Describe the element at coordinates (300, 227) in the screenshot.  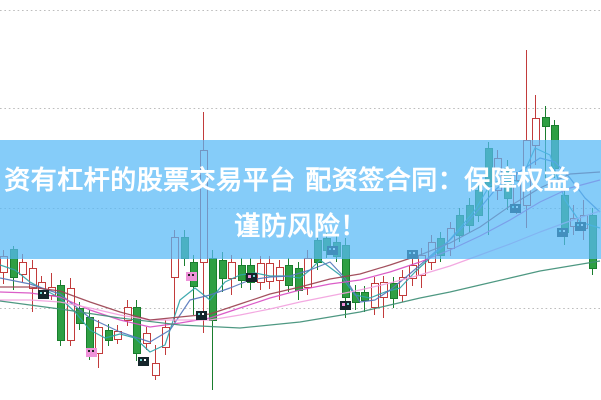
I see `headline-line-2: 谨防风险！` at that location.